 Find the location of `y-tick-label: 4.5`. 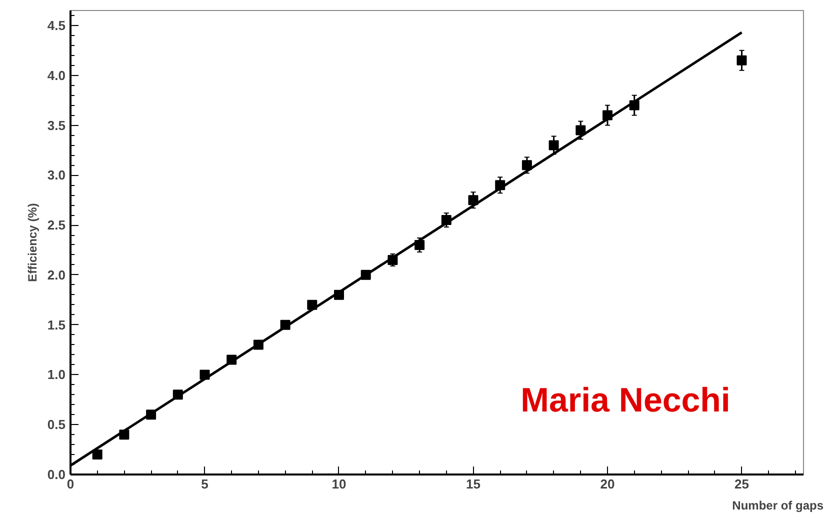

y-tick-label: 4.5 is located at coordinates (56, 25).